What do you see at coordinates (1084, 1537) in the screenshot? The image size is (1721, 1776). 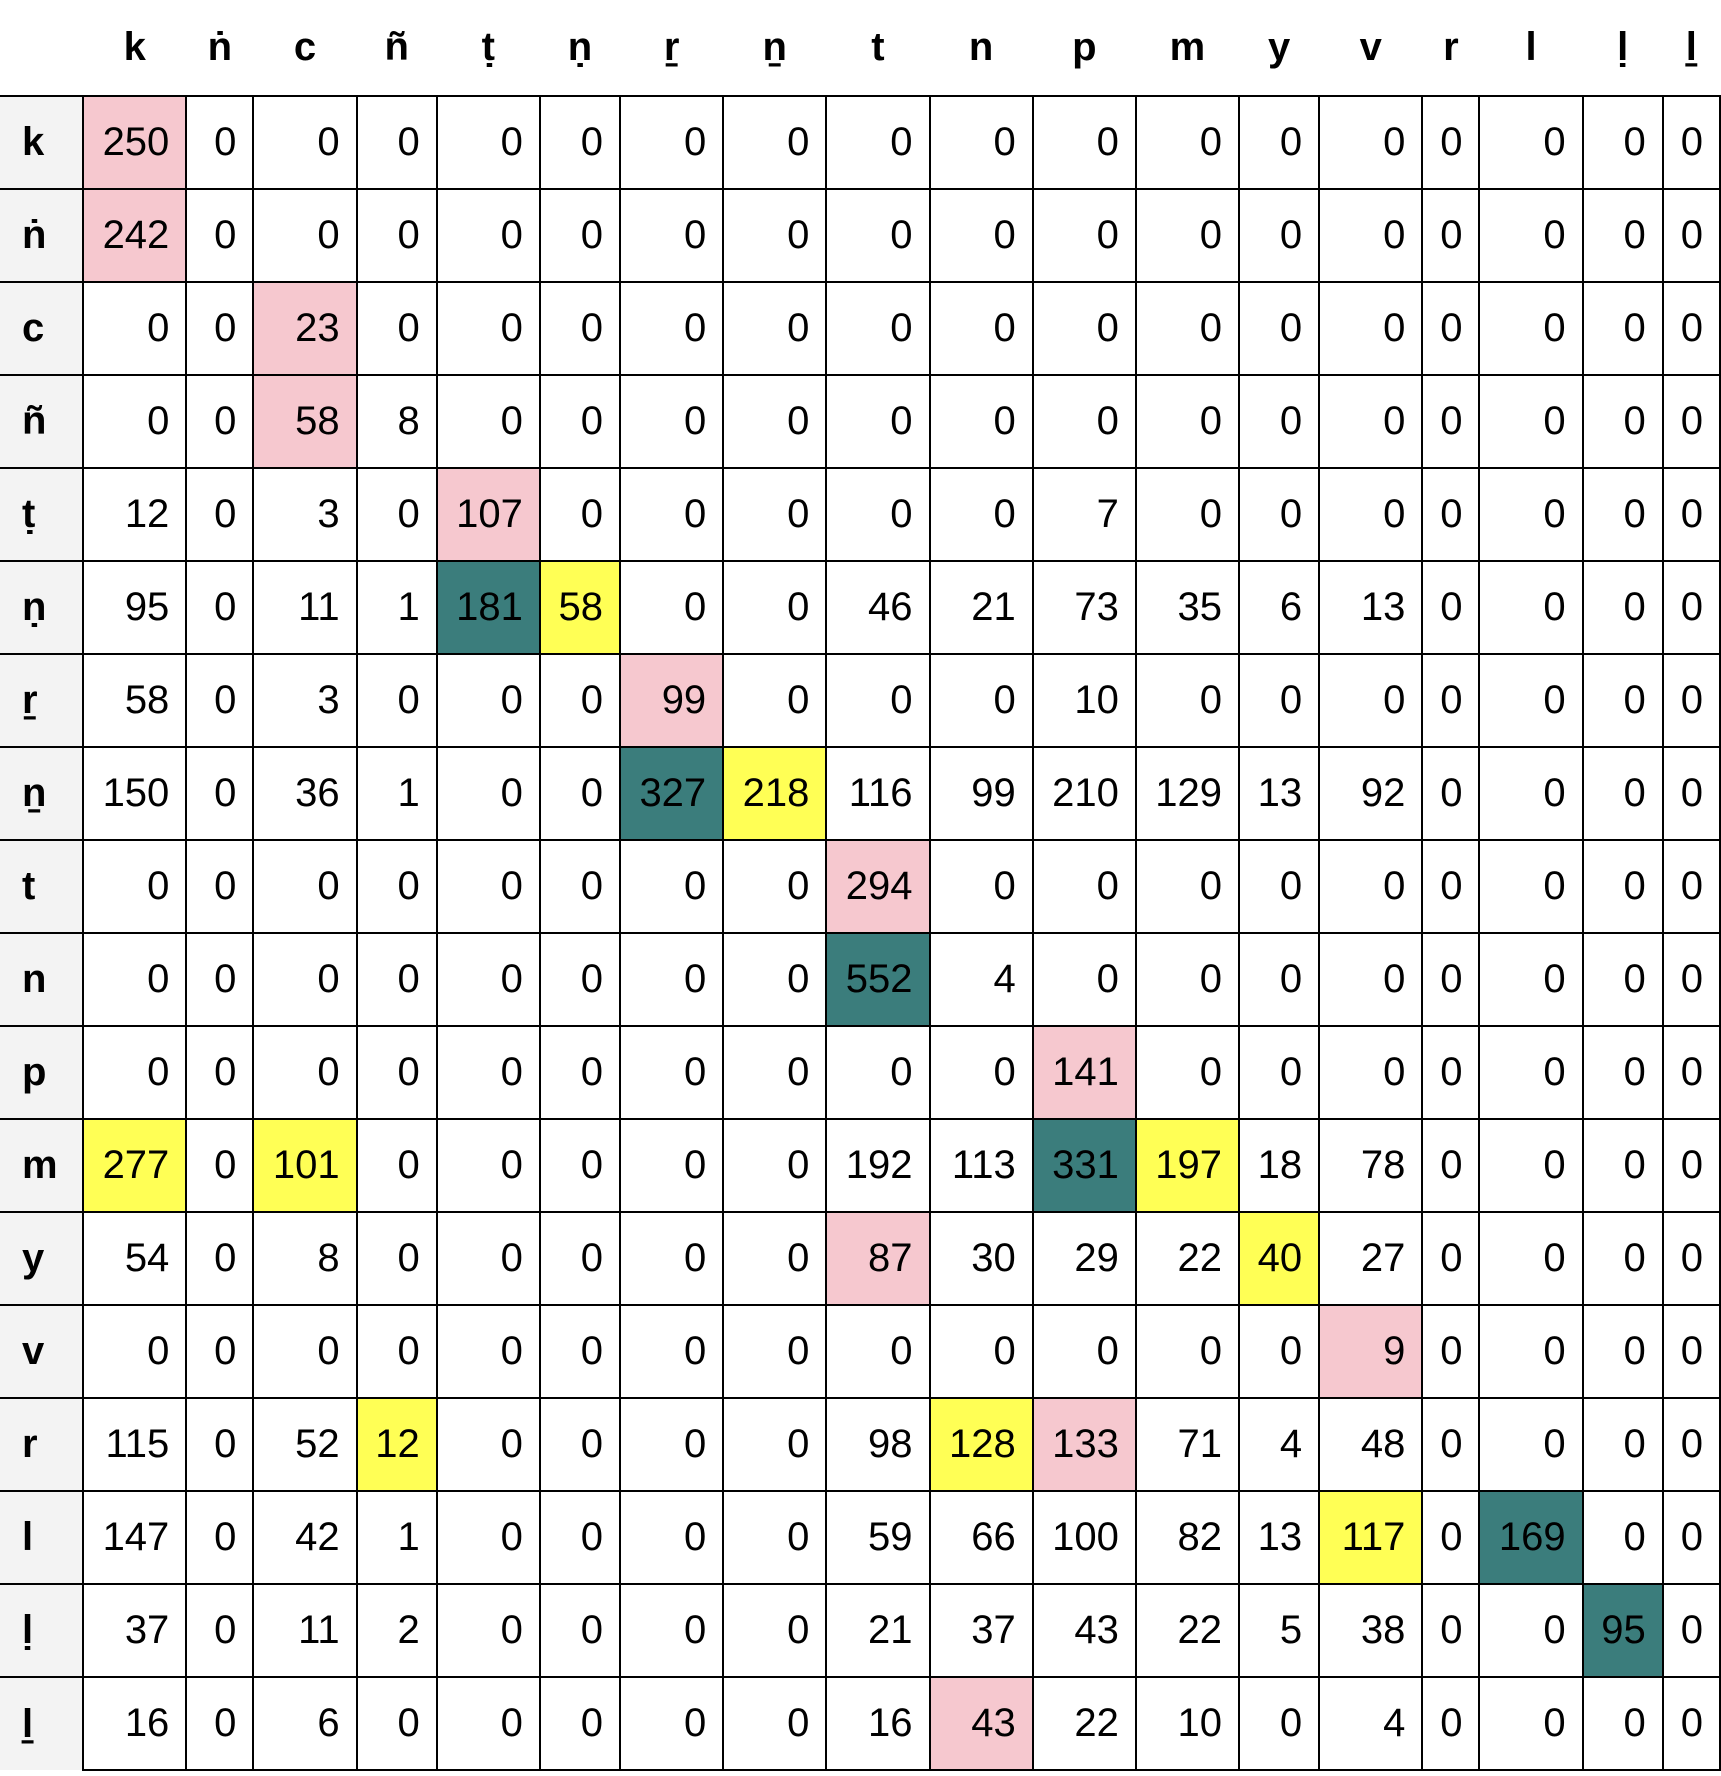 I see `matrix-cell: 100` at bounding box center [1084, 1537].